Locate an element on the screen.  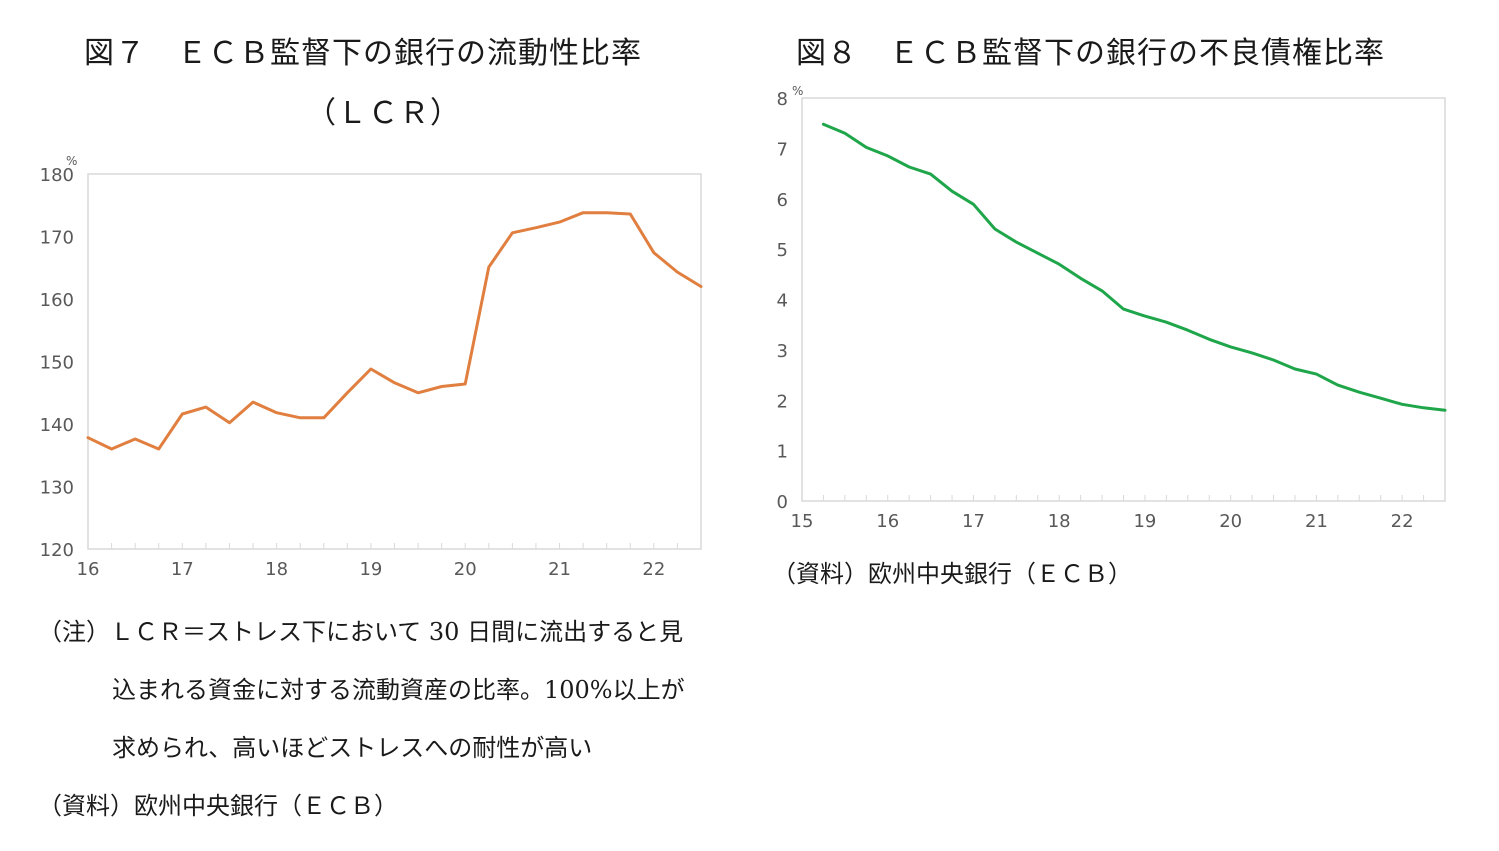
y-tick-label: 130 is located at coordinates (57, 488).